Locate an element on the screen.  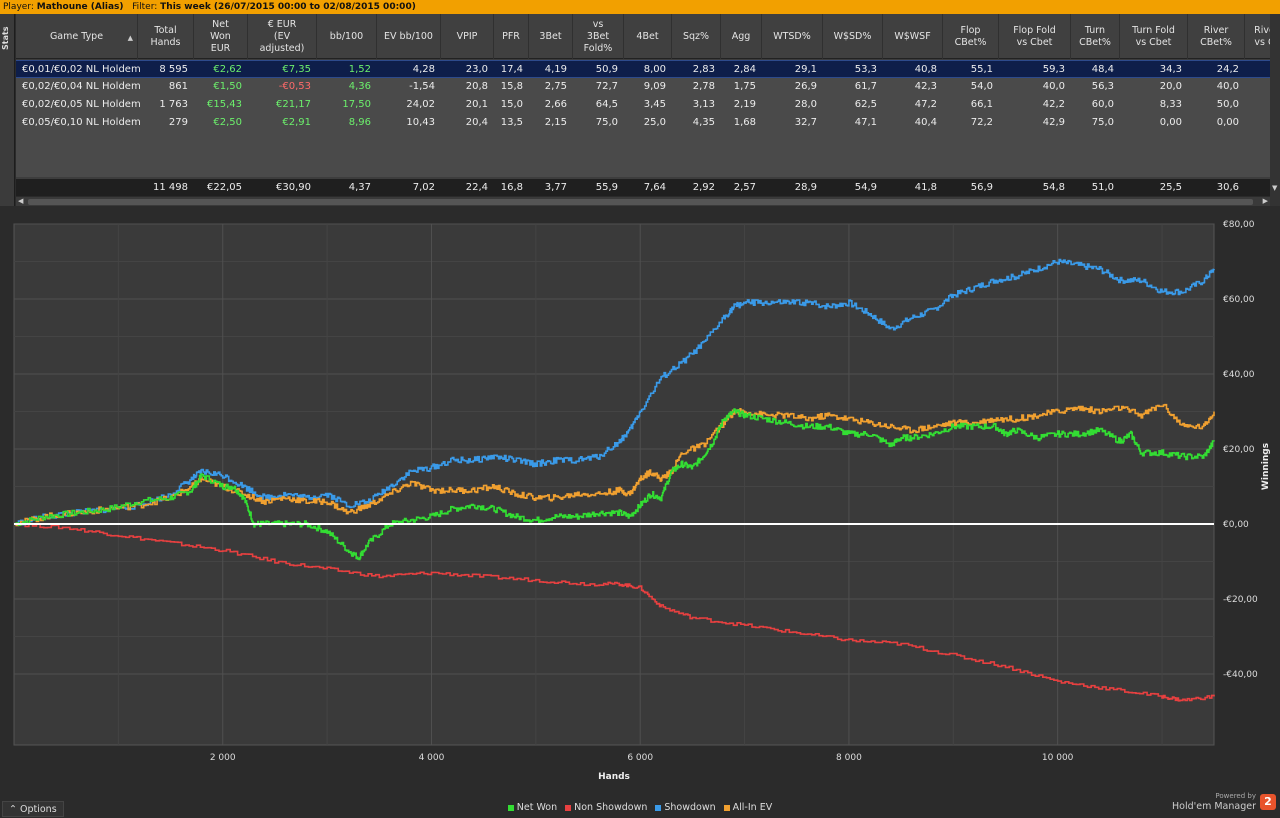
legend-label: Net Won is located at coordinates (537, 807).